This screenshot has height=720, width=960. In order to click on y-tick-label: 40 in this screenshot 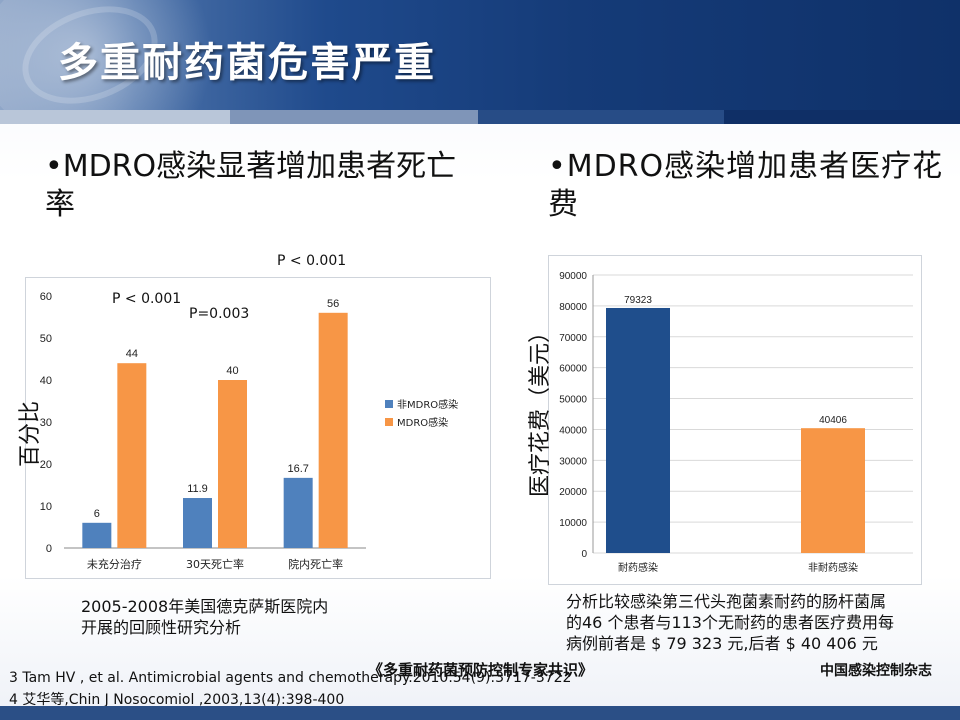, I will do `click(46, 381)`.